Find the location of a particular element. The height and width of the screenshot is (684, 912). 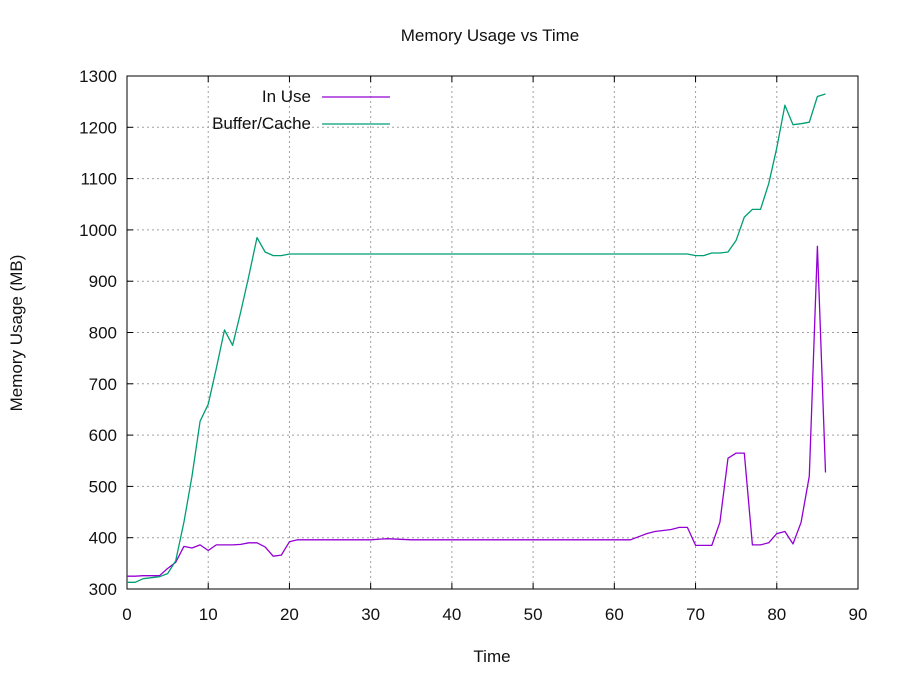

y-tick-label: 800 is located at coordinates (103, 333).